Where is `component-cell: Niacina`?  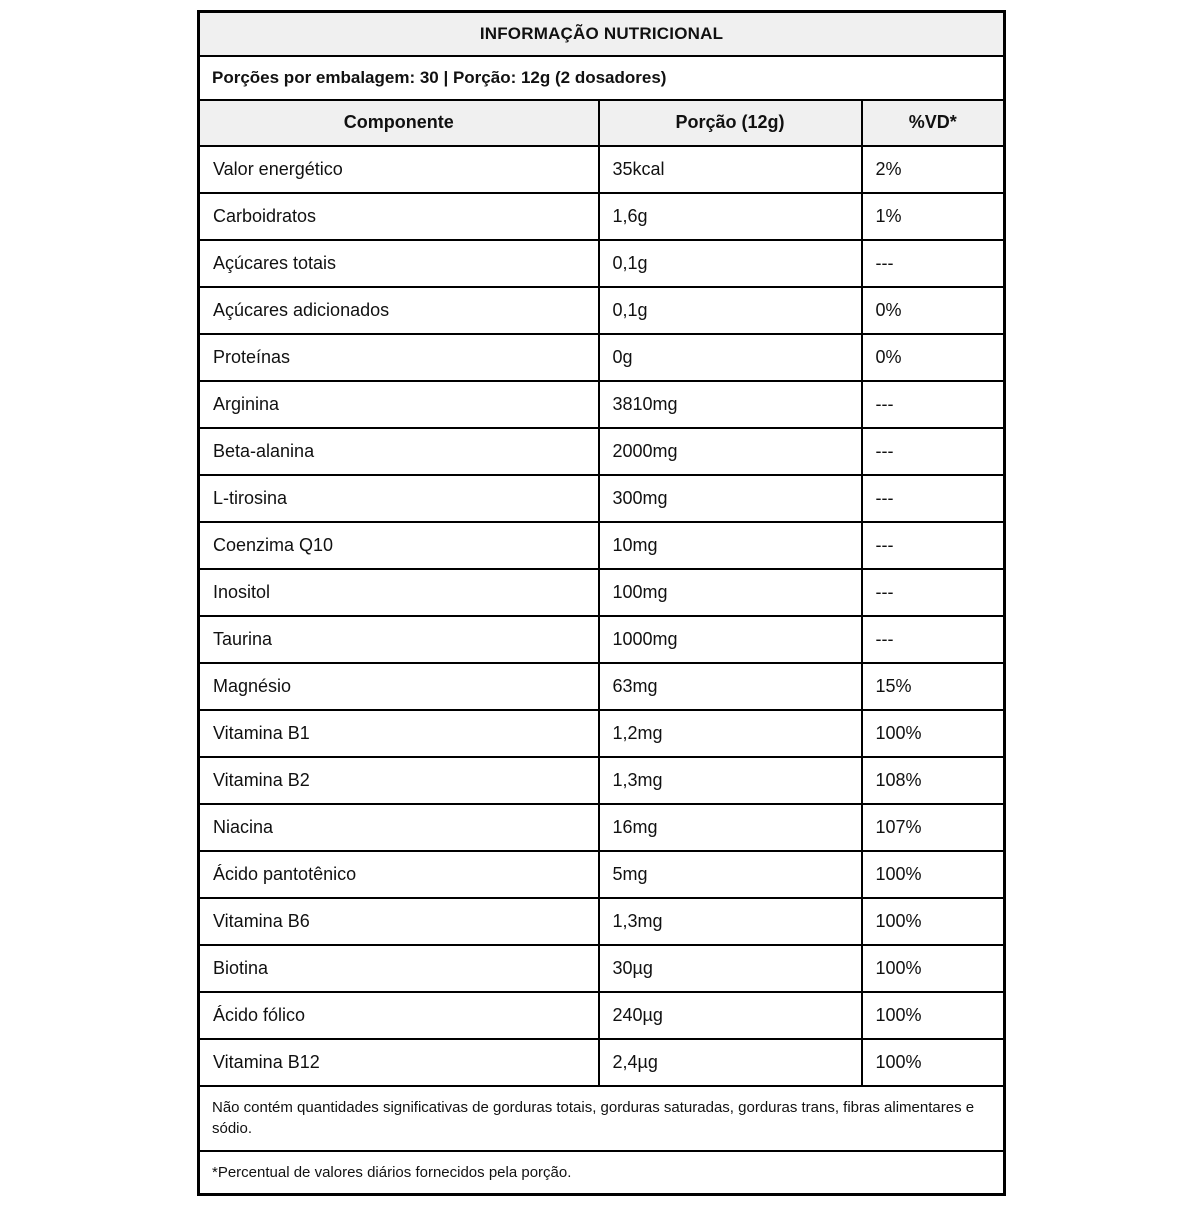
component-cell: Niacina is located at coordinates (398, 827).